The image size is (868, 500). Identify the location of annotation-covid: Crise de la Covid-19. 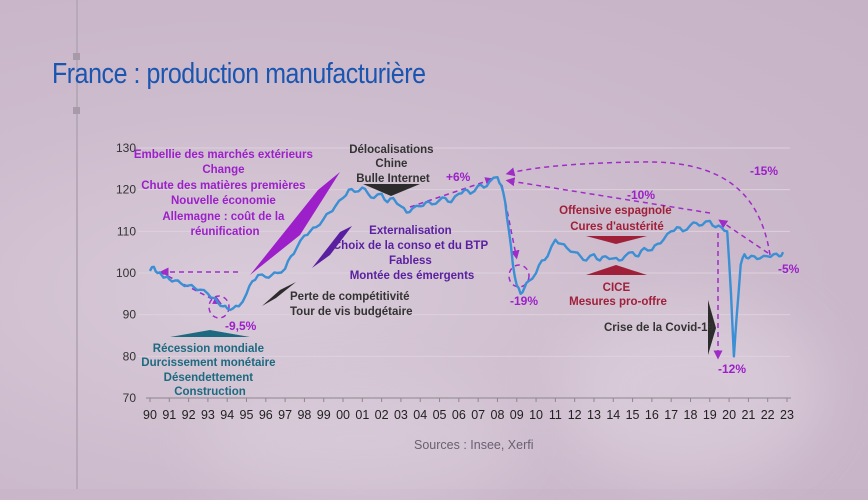
(659, 328).